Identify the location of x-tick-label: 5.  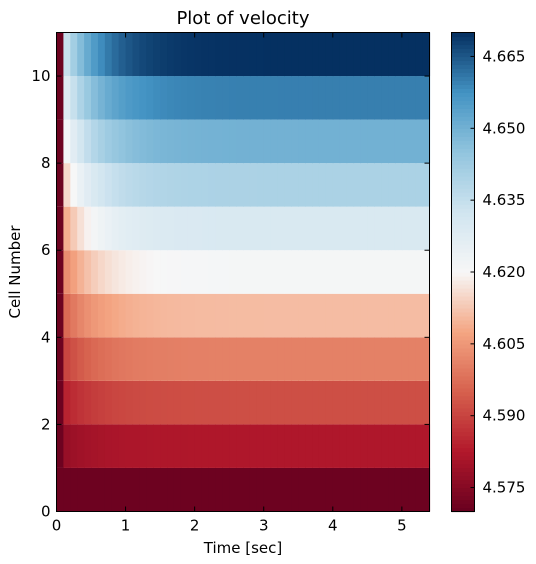
(402, 526).